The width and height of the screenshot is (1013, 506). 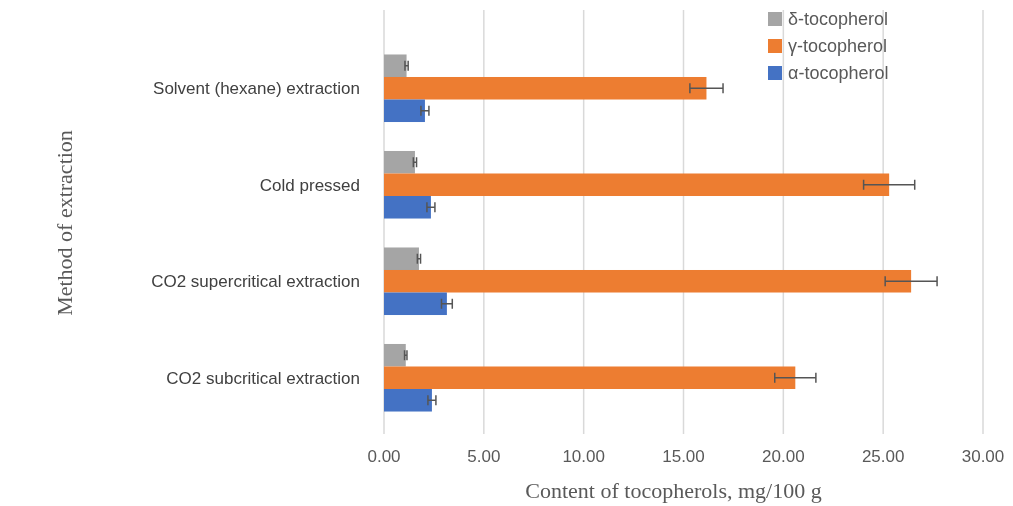 I want to click on x-tick-label: 5.00, so click(x=484, y=456).